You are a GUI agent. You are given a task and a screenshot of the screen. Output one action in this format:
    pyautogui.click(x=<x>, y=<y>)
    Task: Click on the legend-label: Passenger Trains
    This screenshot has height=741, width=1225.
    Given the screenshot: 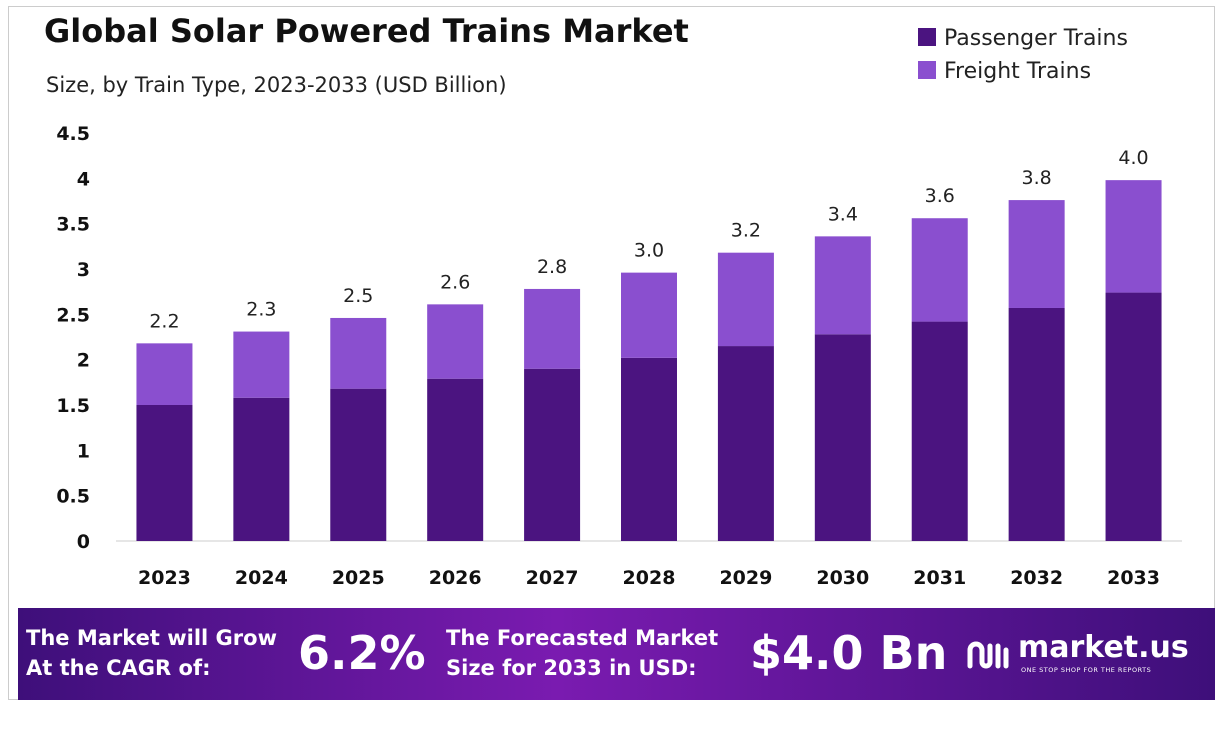 What is the action you would take?
    pyautogui.click(x=1036, y=38)
    